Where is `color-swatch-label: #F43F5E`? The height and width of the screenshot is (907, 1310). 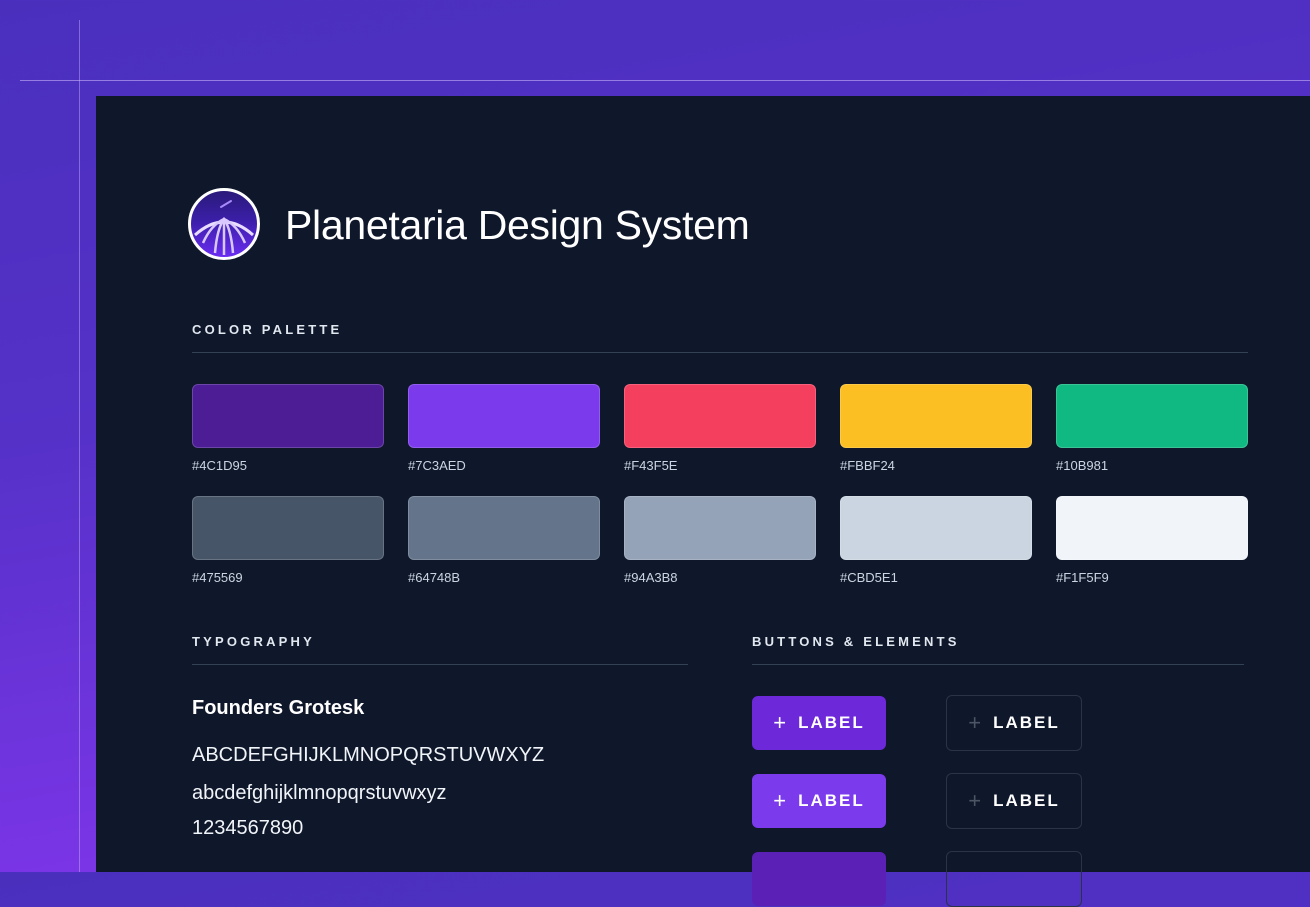
color-swatch-label: #F43F5E is located at coordinates (651, 465).